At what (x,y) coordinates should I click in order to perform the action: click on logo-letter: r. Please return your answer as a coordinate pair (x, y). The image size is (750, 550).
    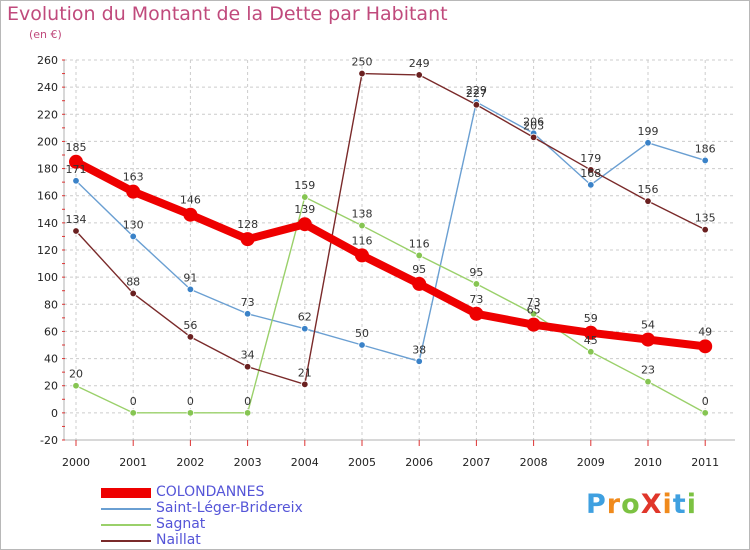
    Looking at the image, I should click on (614, 504).